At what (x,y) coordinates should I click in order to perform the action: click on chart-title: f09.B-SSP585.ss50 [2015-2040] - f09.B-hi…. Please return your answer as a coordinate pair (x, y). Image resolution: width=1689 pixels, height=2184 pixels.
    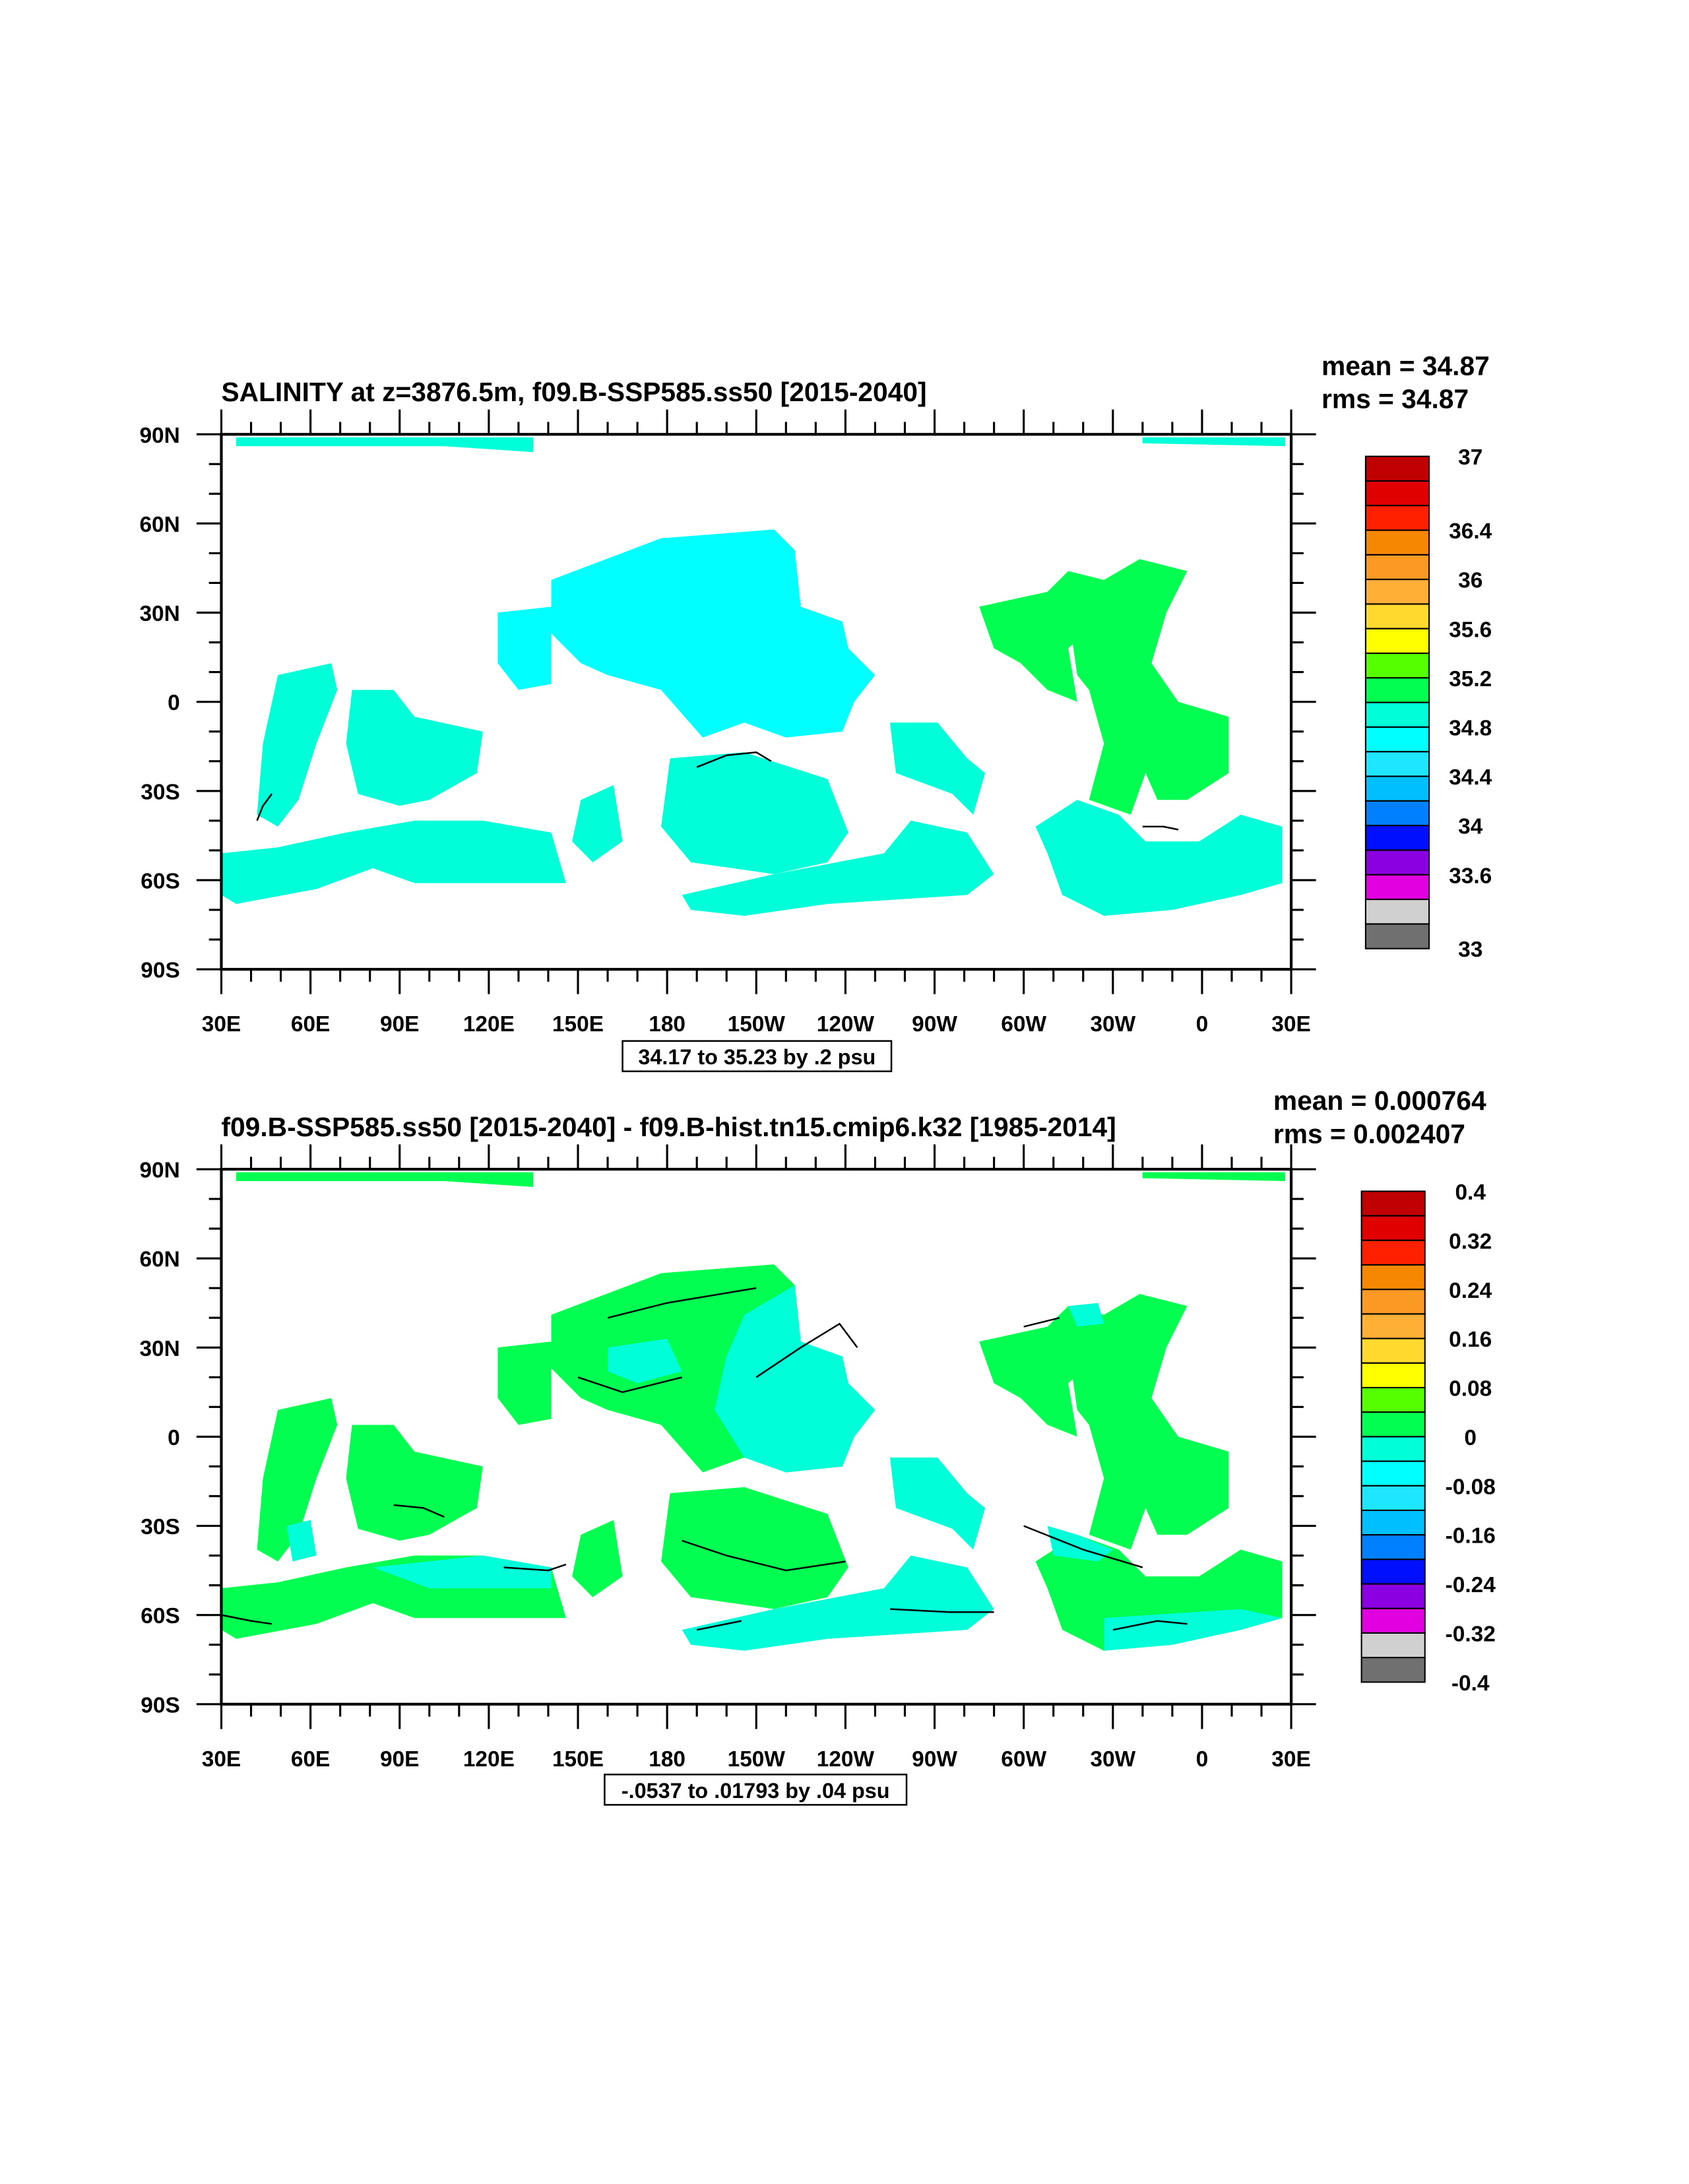
    Looking at the image, I should click on (668, 1127).